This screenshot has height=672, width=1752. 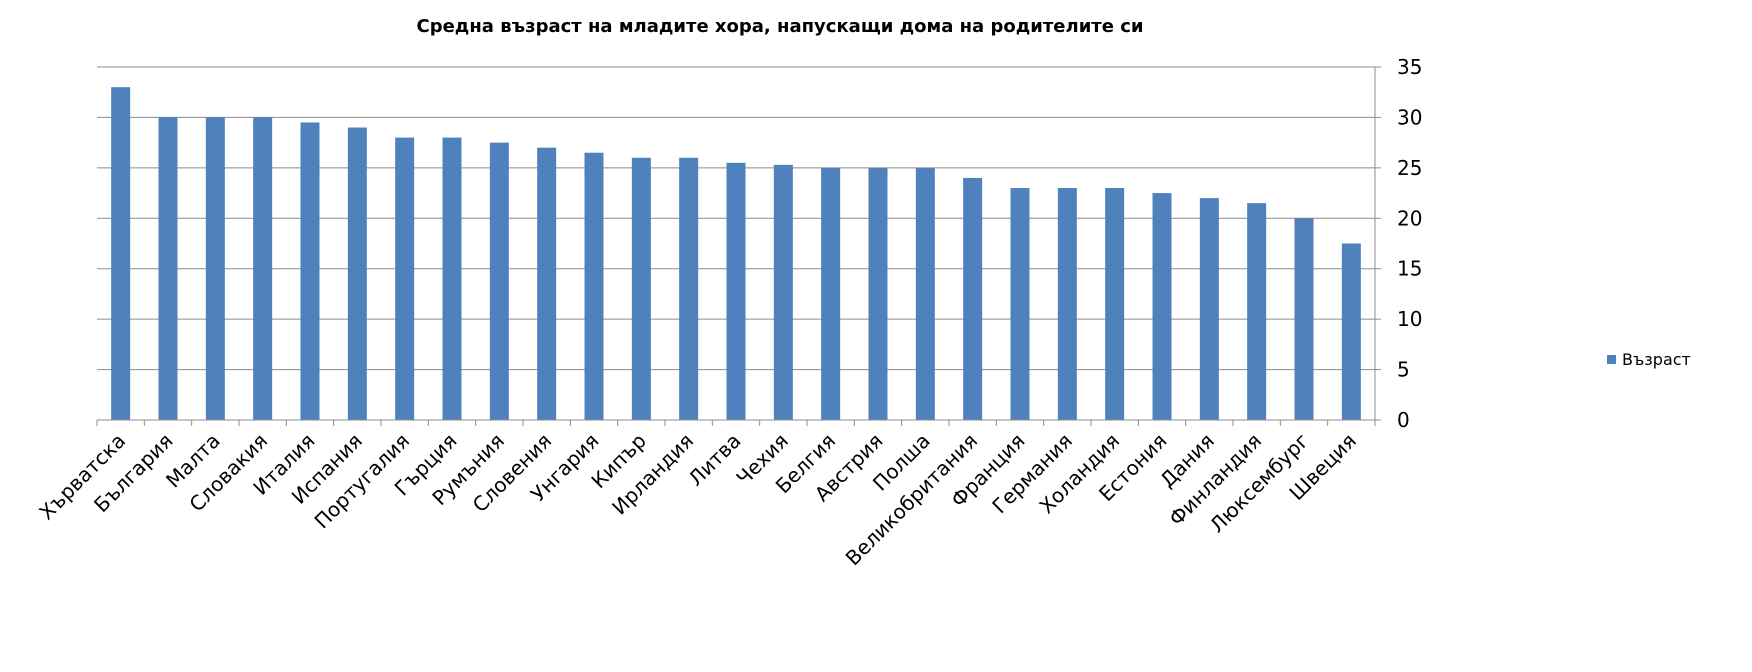 What do you see at coordinates (1409, 67) in the screenshot?
I see `y-tick-label: 35` at bounding box center [1409, 67].